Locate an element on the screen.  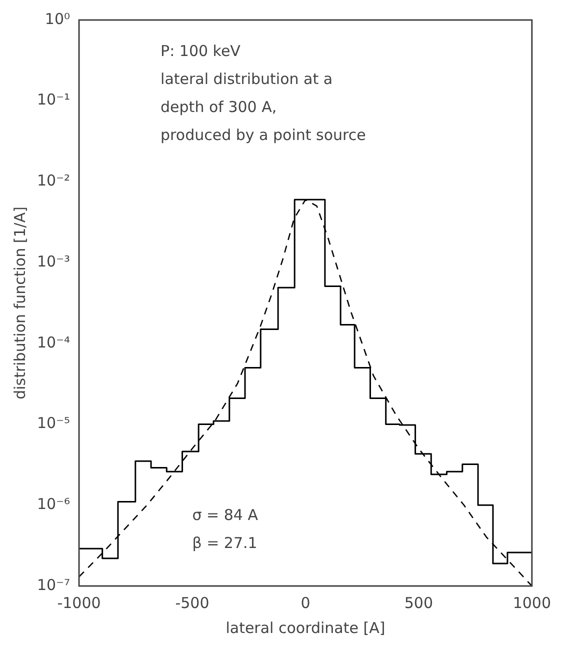
annotation: σ = 84 A is located at coordinates (225, 515).